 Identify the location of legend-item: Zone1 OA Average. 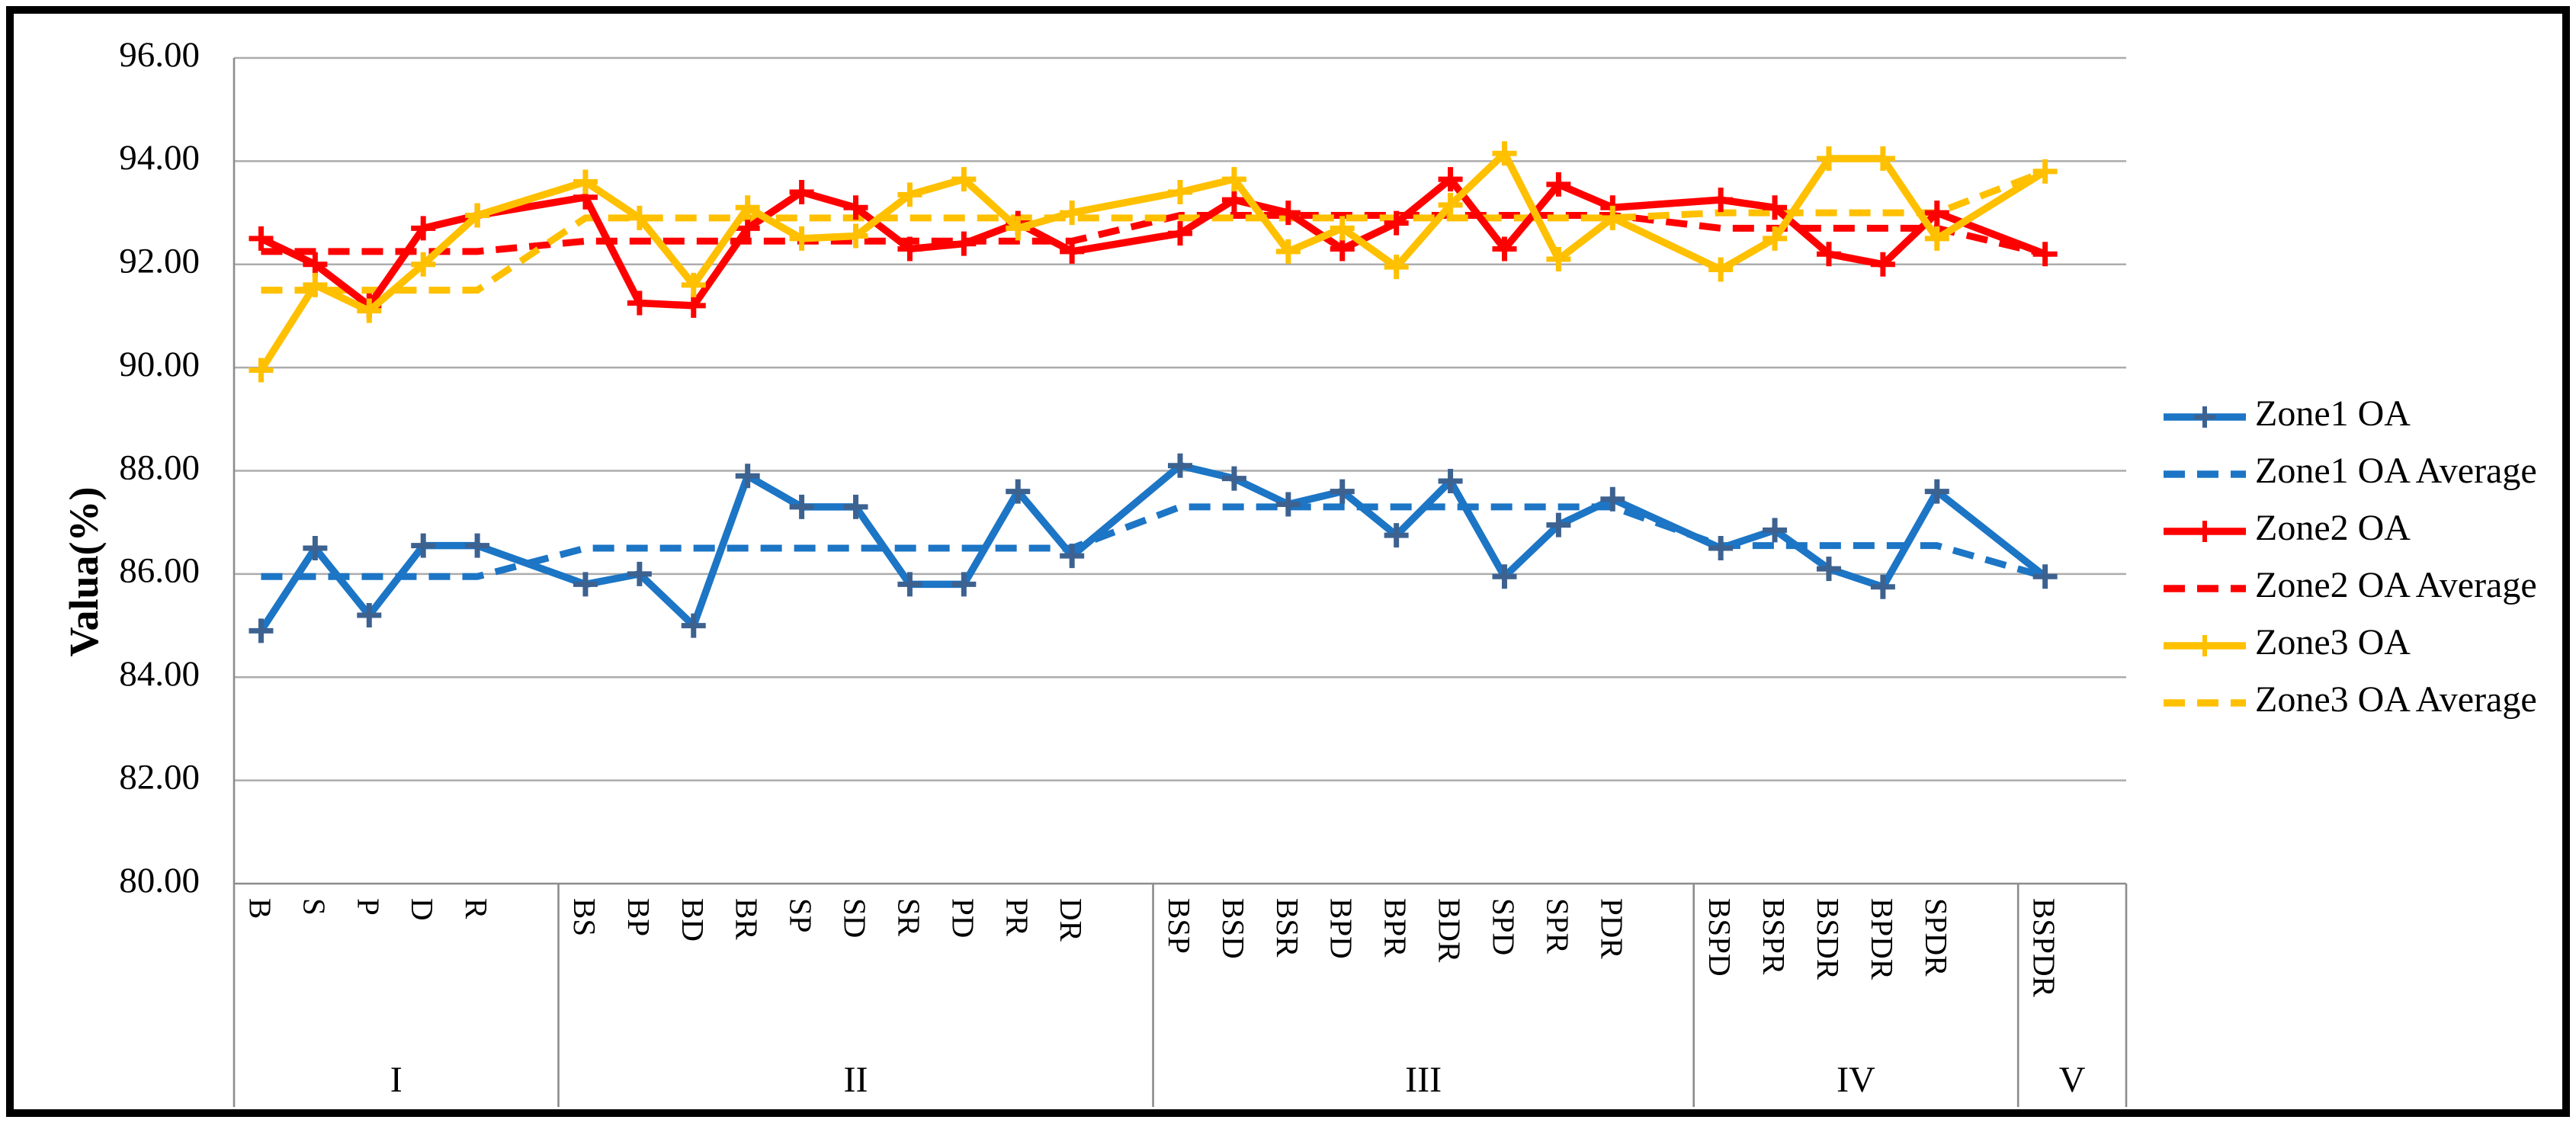
(2350, 471).